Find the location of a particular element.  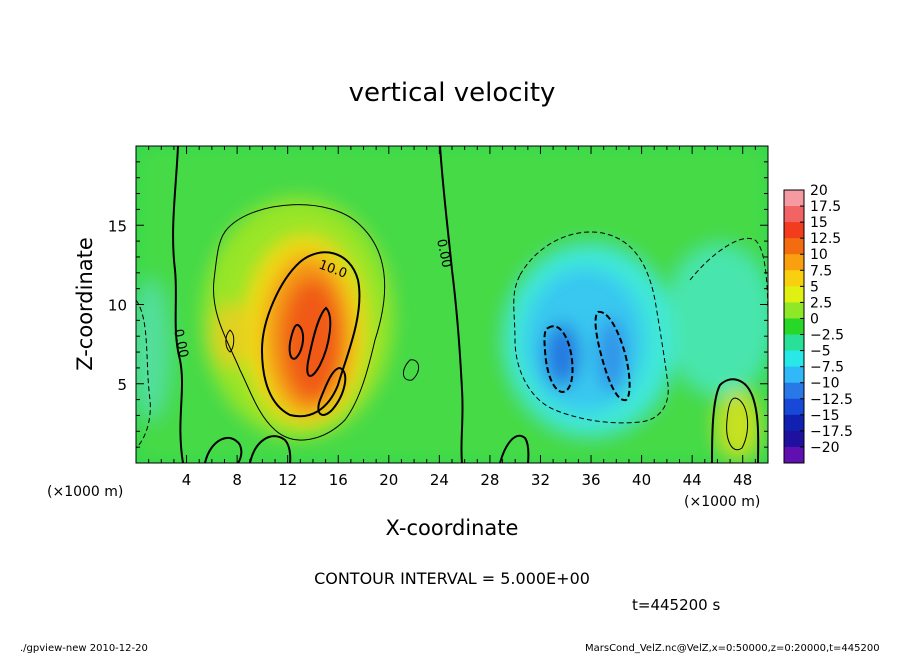

contour-neg5-west-edge is located at coordinates (143, 374).